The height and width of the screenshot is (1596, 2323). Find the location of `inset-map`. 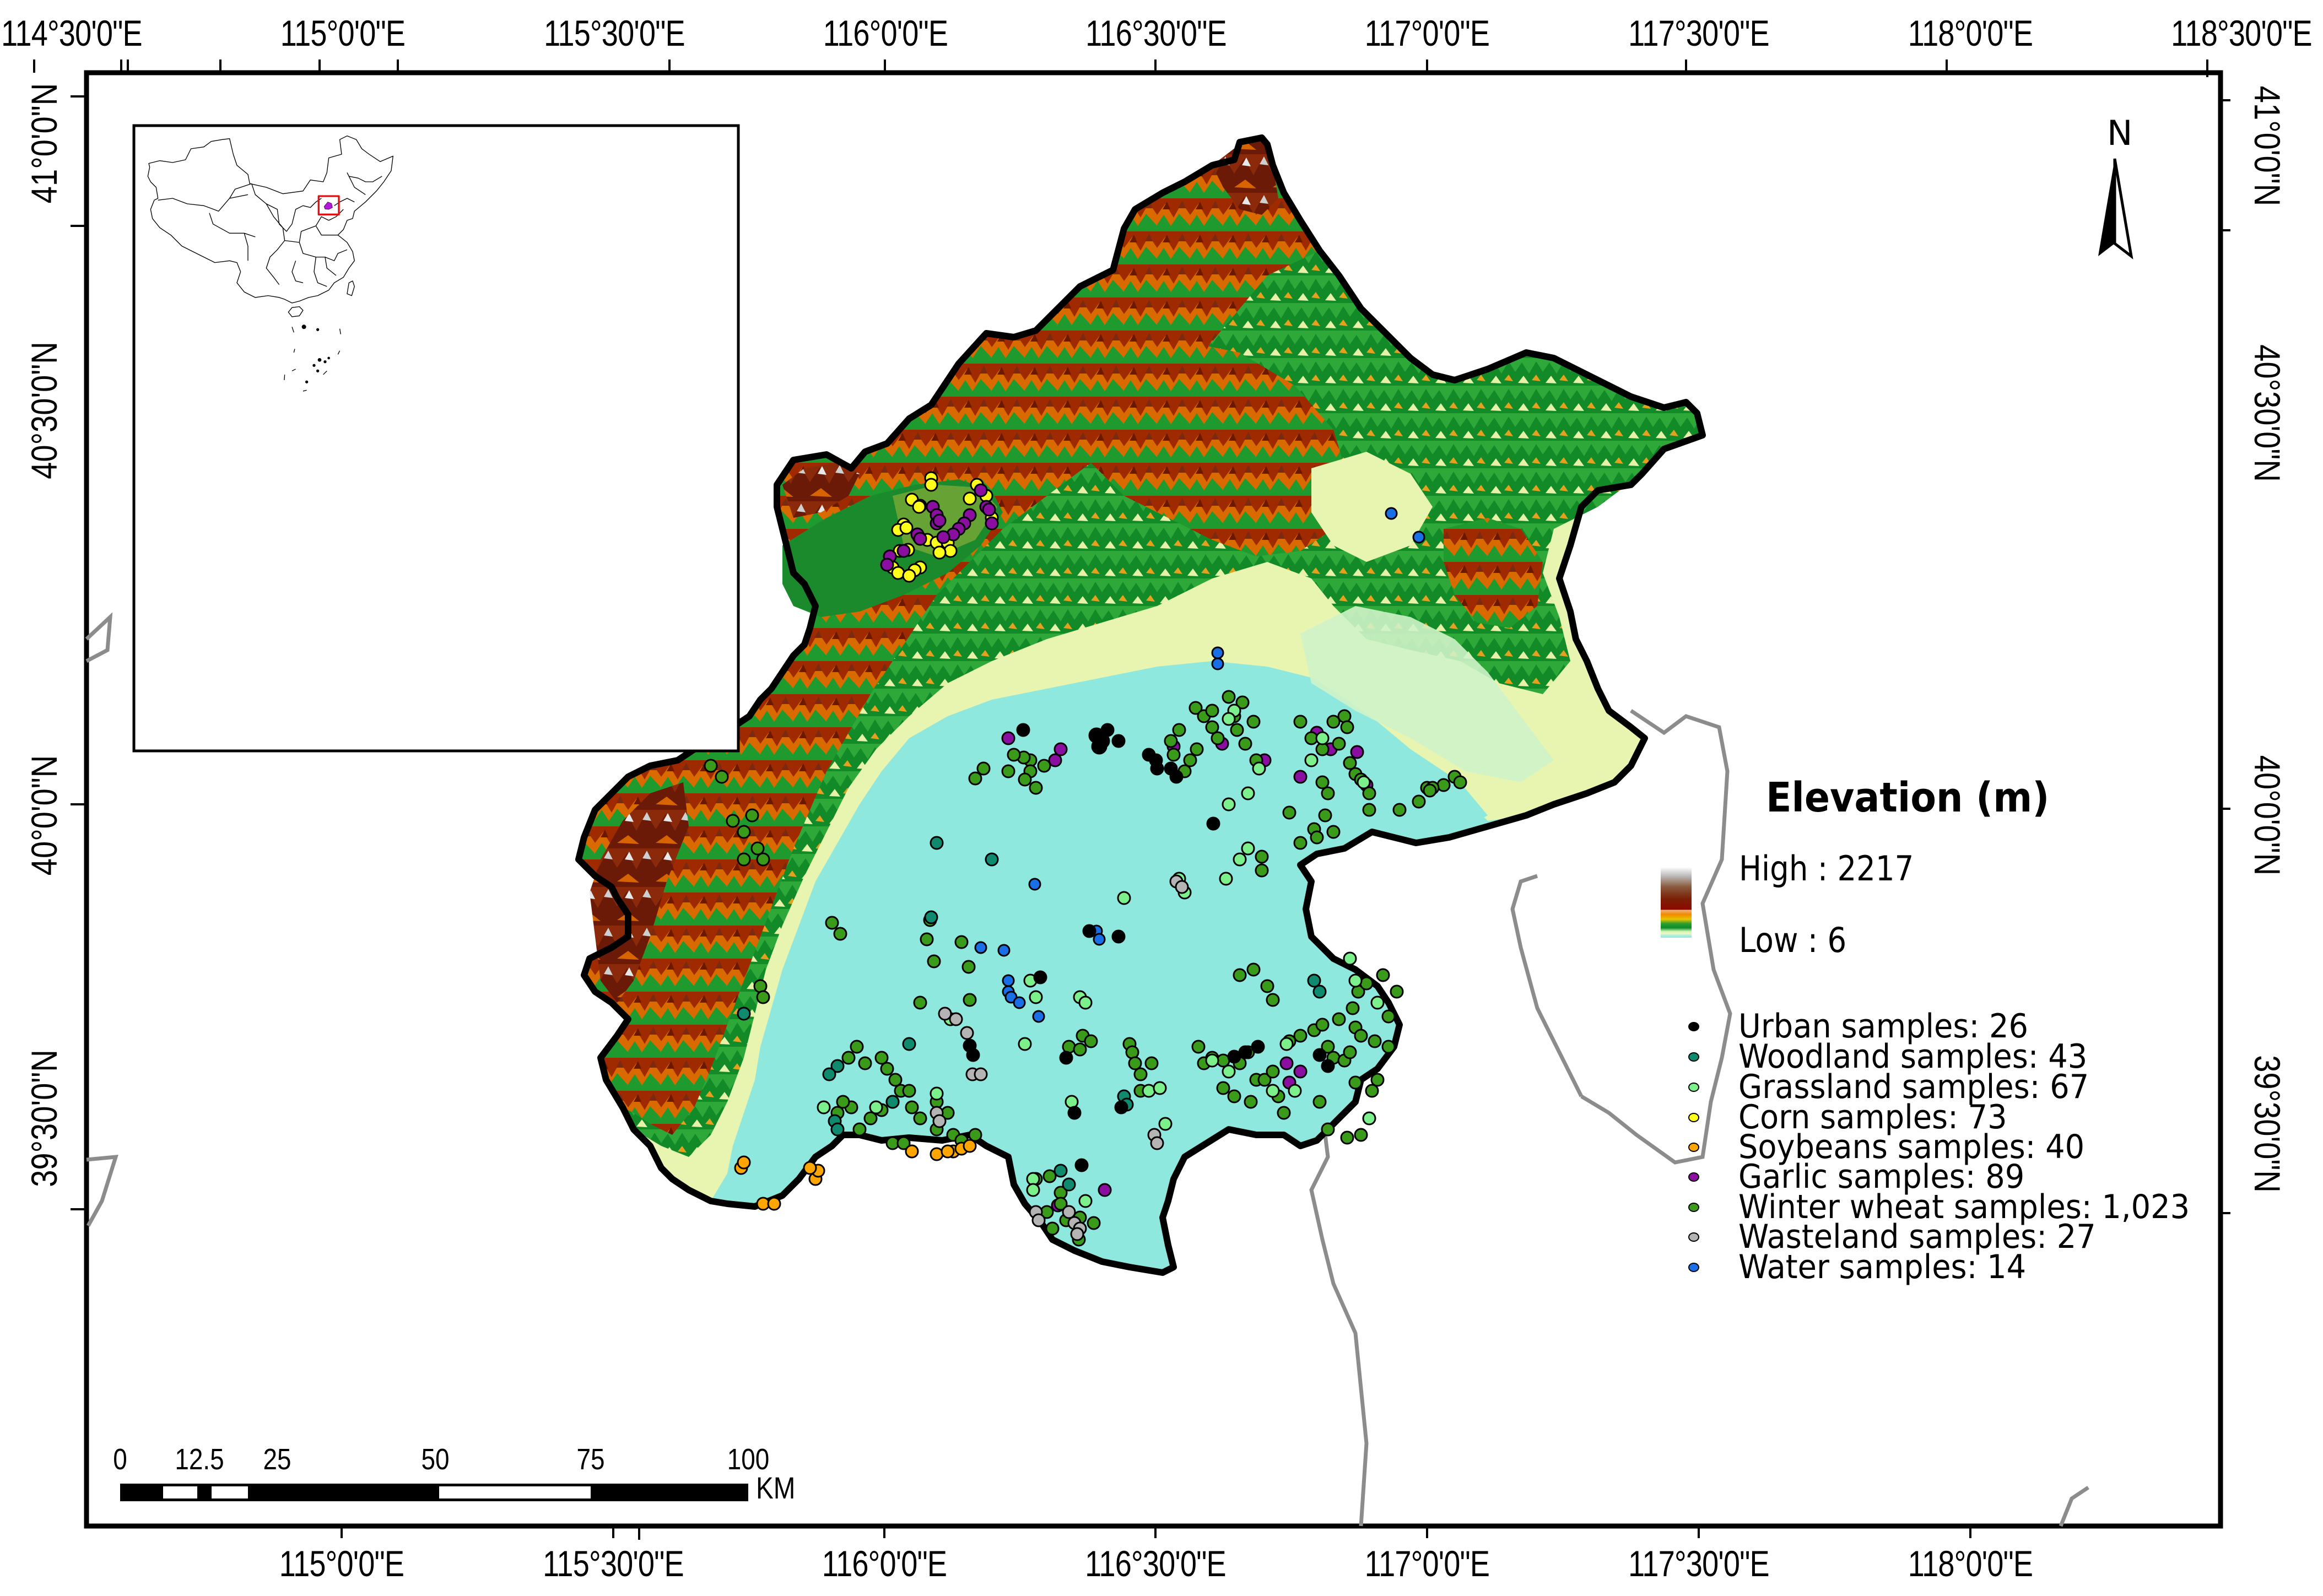

inset-map is located at coordinates (436, 438).